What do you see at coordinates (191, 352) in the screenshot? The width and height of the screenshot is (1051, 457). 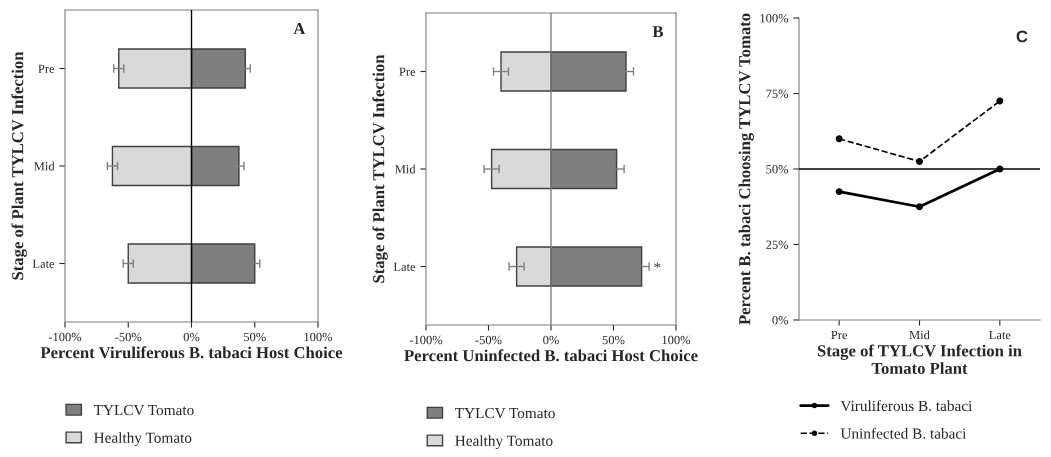 I see `x-axis-title: Percent Viruliferous B. tabaci Host Choice` at bounding box center [191, 352].